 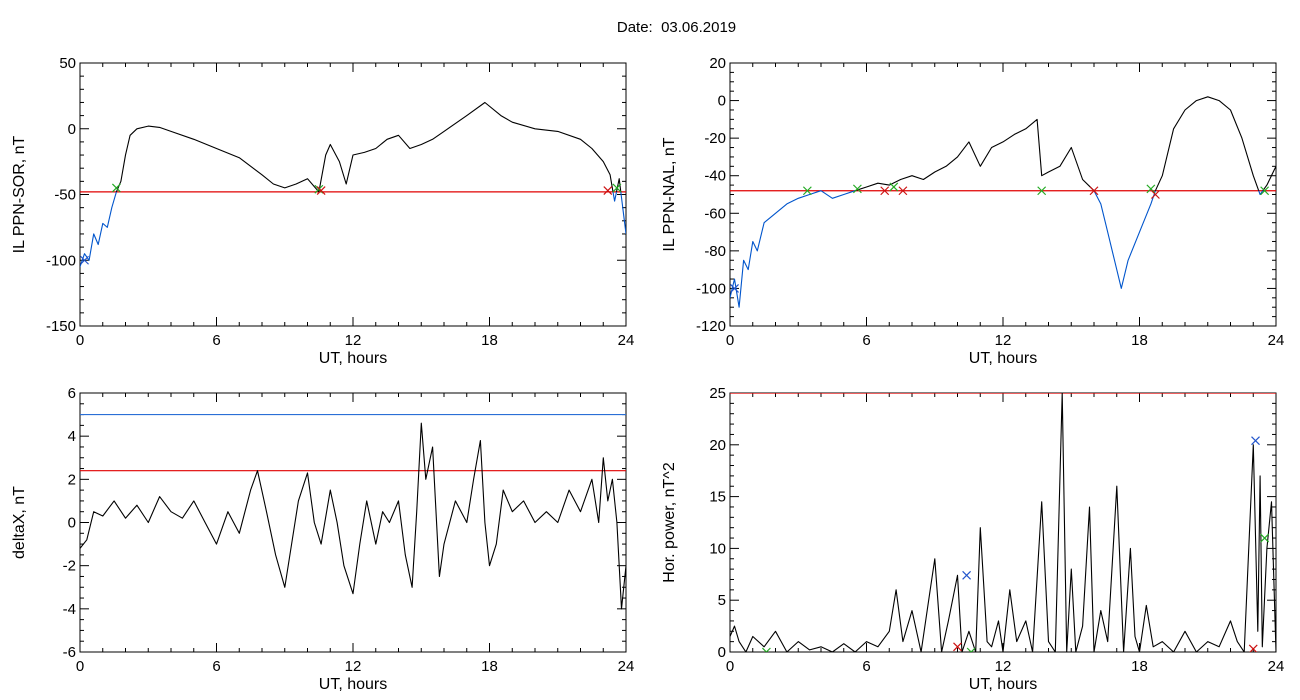 What do you see at coordinates (717, 393) in the screenshot?
I see `y-tick-label: 25` at bounding box center [717, 393].